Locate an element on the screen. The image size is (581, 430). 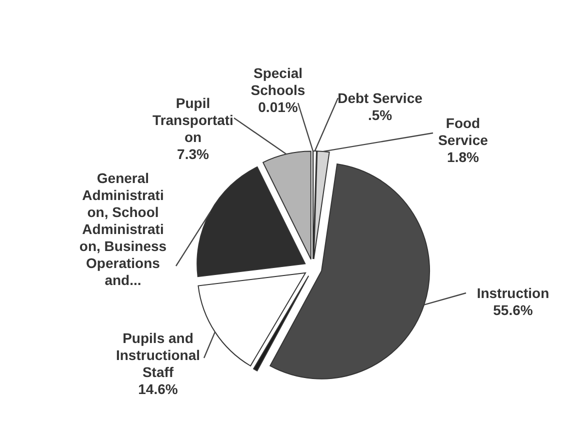
slice-label: Debt Service is located at coordinates (380, 98).